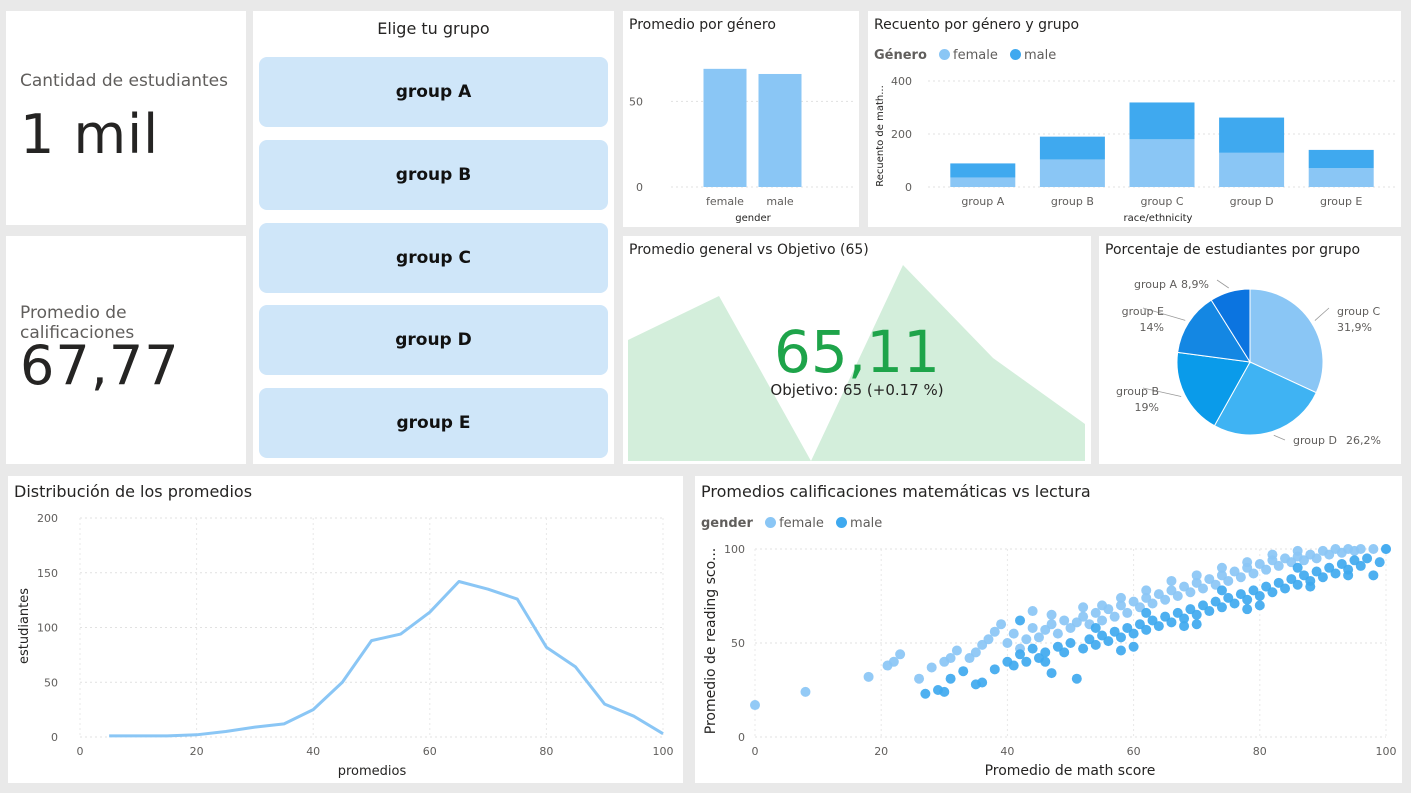  I want to click on slicer-button-group-e: group E, so click(433, 423).